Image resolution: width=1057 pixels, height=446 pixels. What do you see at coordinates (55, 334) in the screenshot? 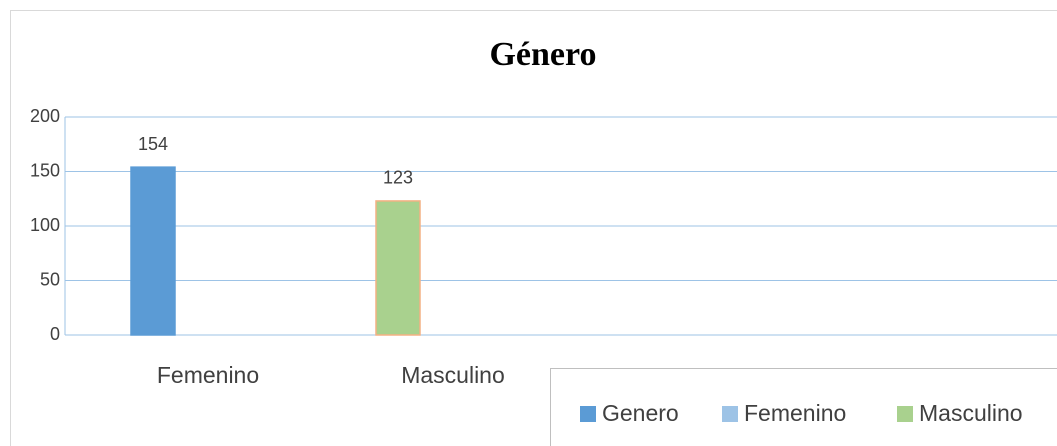
I see `y-tick-label: 0` at bounding box center [55, 334].